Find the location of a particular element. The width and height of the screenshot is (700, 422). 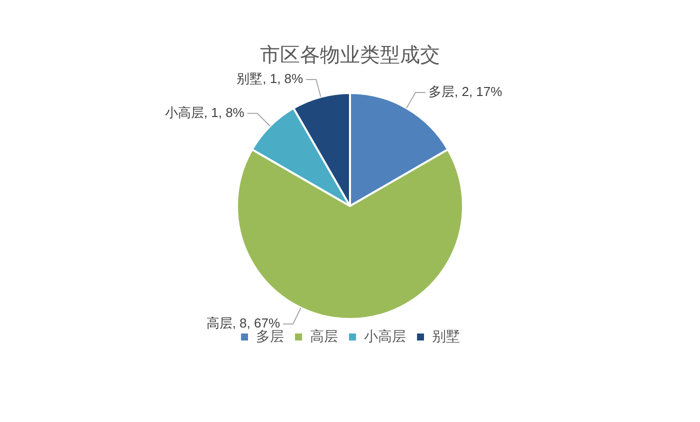

legend-label: 别墅 is located at coordinates (446, 336).